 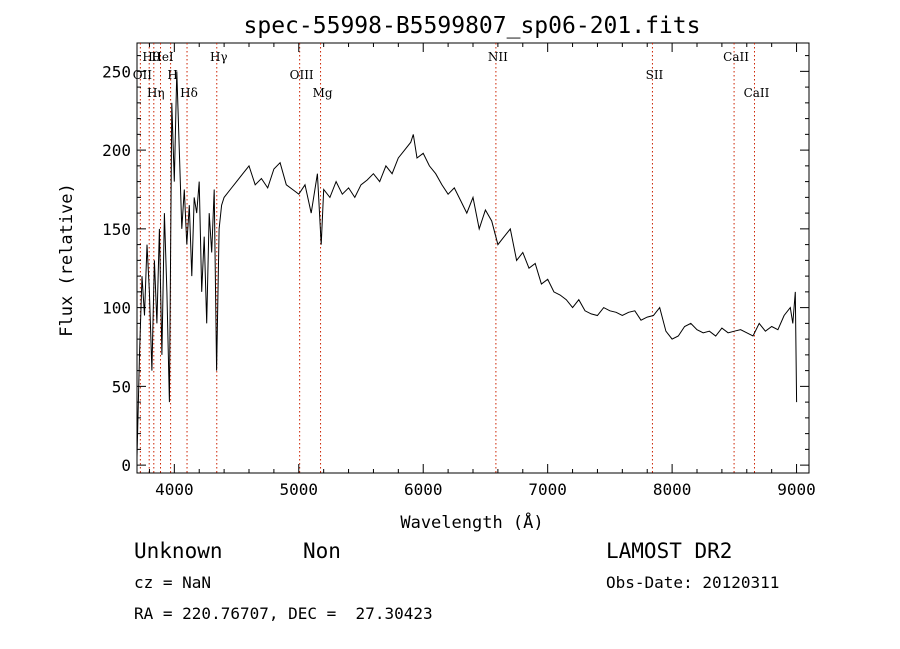 What do you see at coordinates (151, 57) in the screenshot?
I see `line-marker-label: Hθ` at bounding box center [151, 57].